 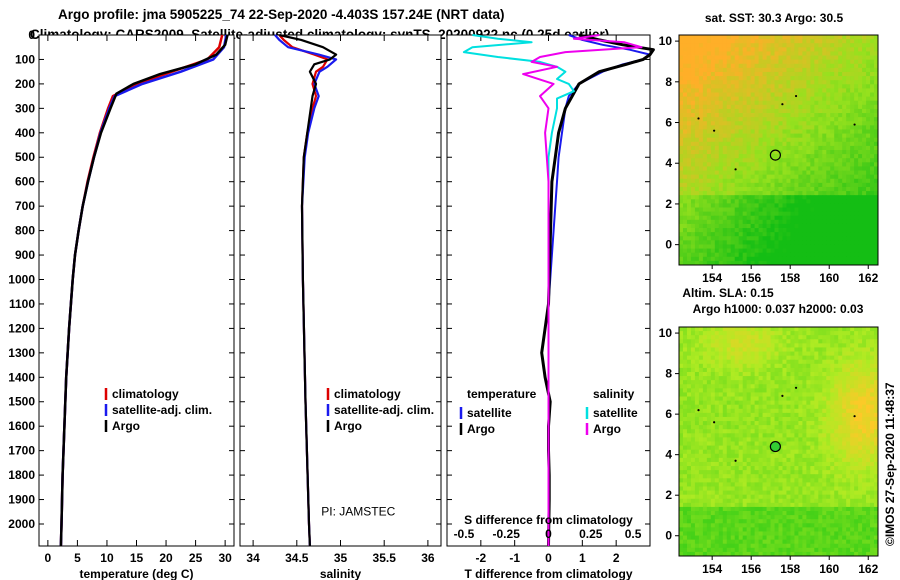 I want to click on x-tick-label: 156, so click(x=751, y=278).